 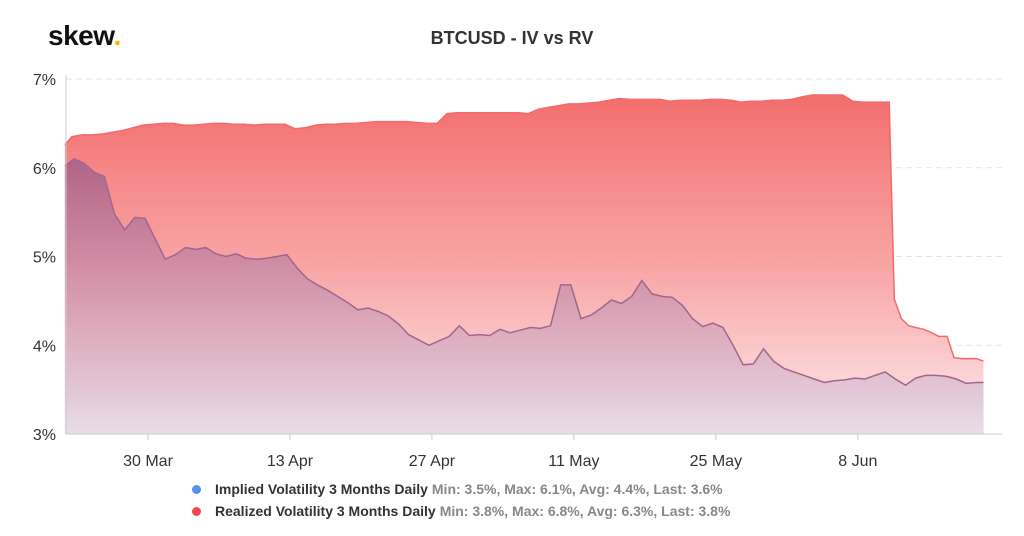 I want to click on legend-marker-realized, so click(x=196, y=511).